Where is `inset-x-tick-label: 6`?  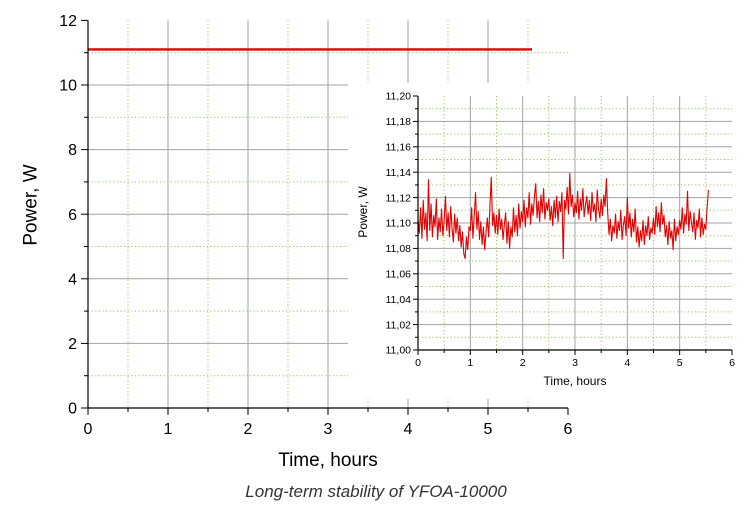 inset-x-tick-label: 6 is located at coordinates (732, 363).